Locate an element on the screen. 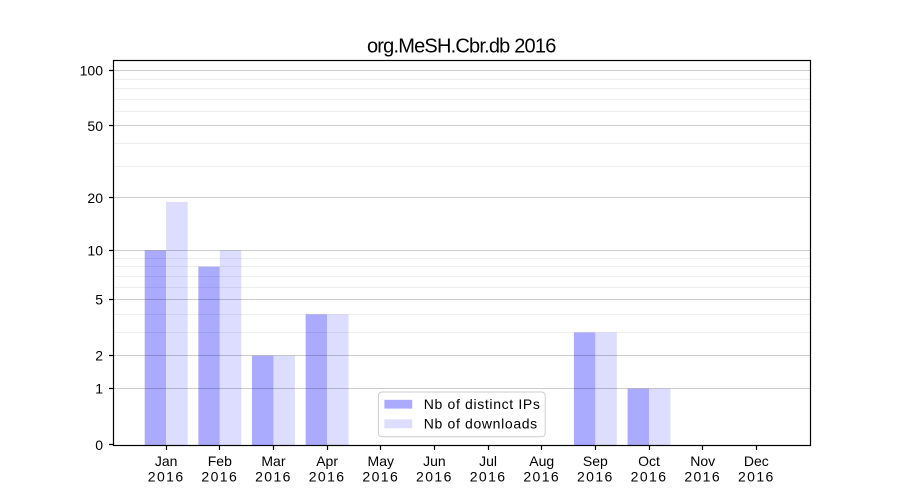  svg-text: Mar is located at coordinates (273, 461).